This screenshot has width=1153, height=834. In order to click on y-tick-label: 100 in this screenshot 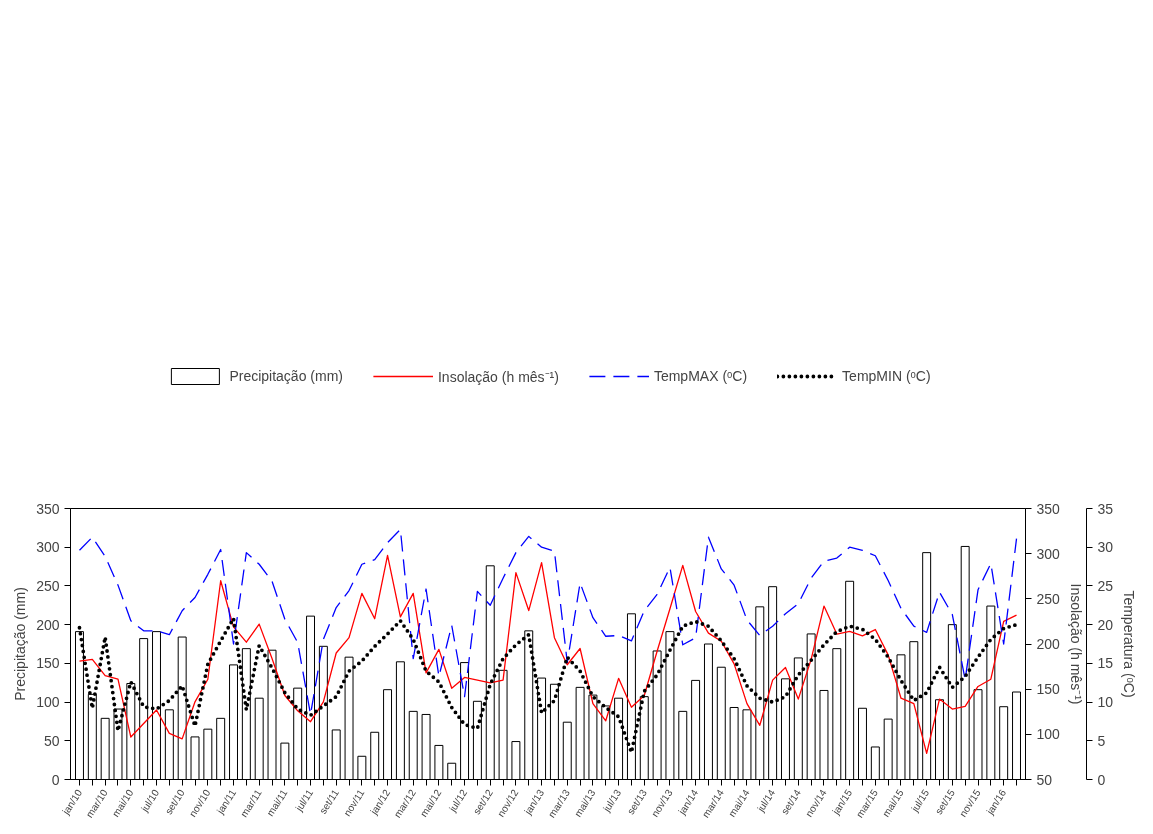, I will do `click(48, 702)`.